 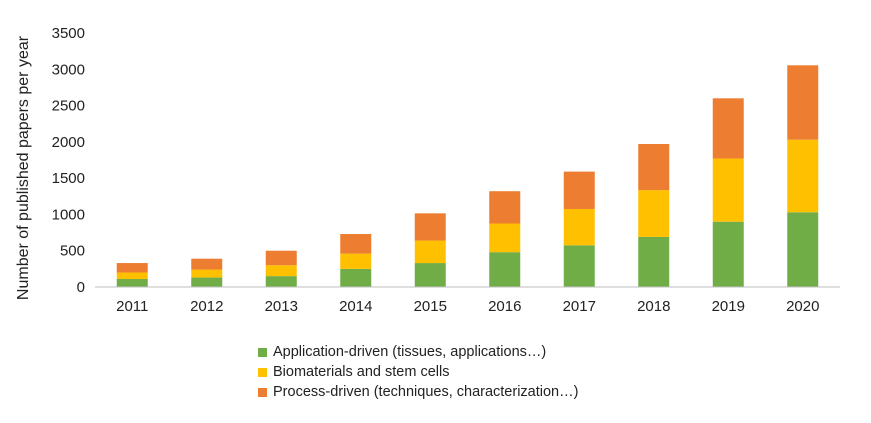 I want to click on y-tick-label: 0, so click(x=81, y=287).